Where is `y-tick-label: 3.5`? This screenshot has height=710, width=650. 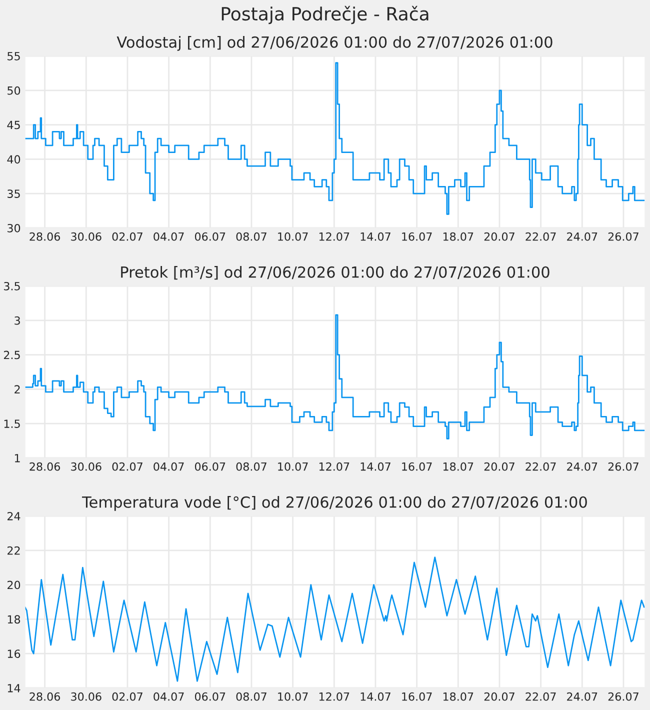 y-tick-label: 3.5 is located at coordinates (12, 286).